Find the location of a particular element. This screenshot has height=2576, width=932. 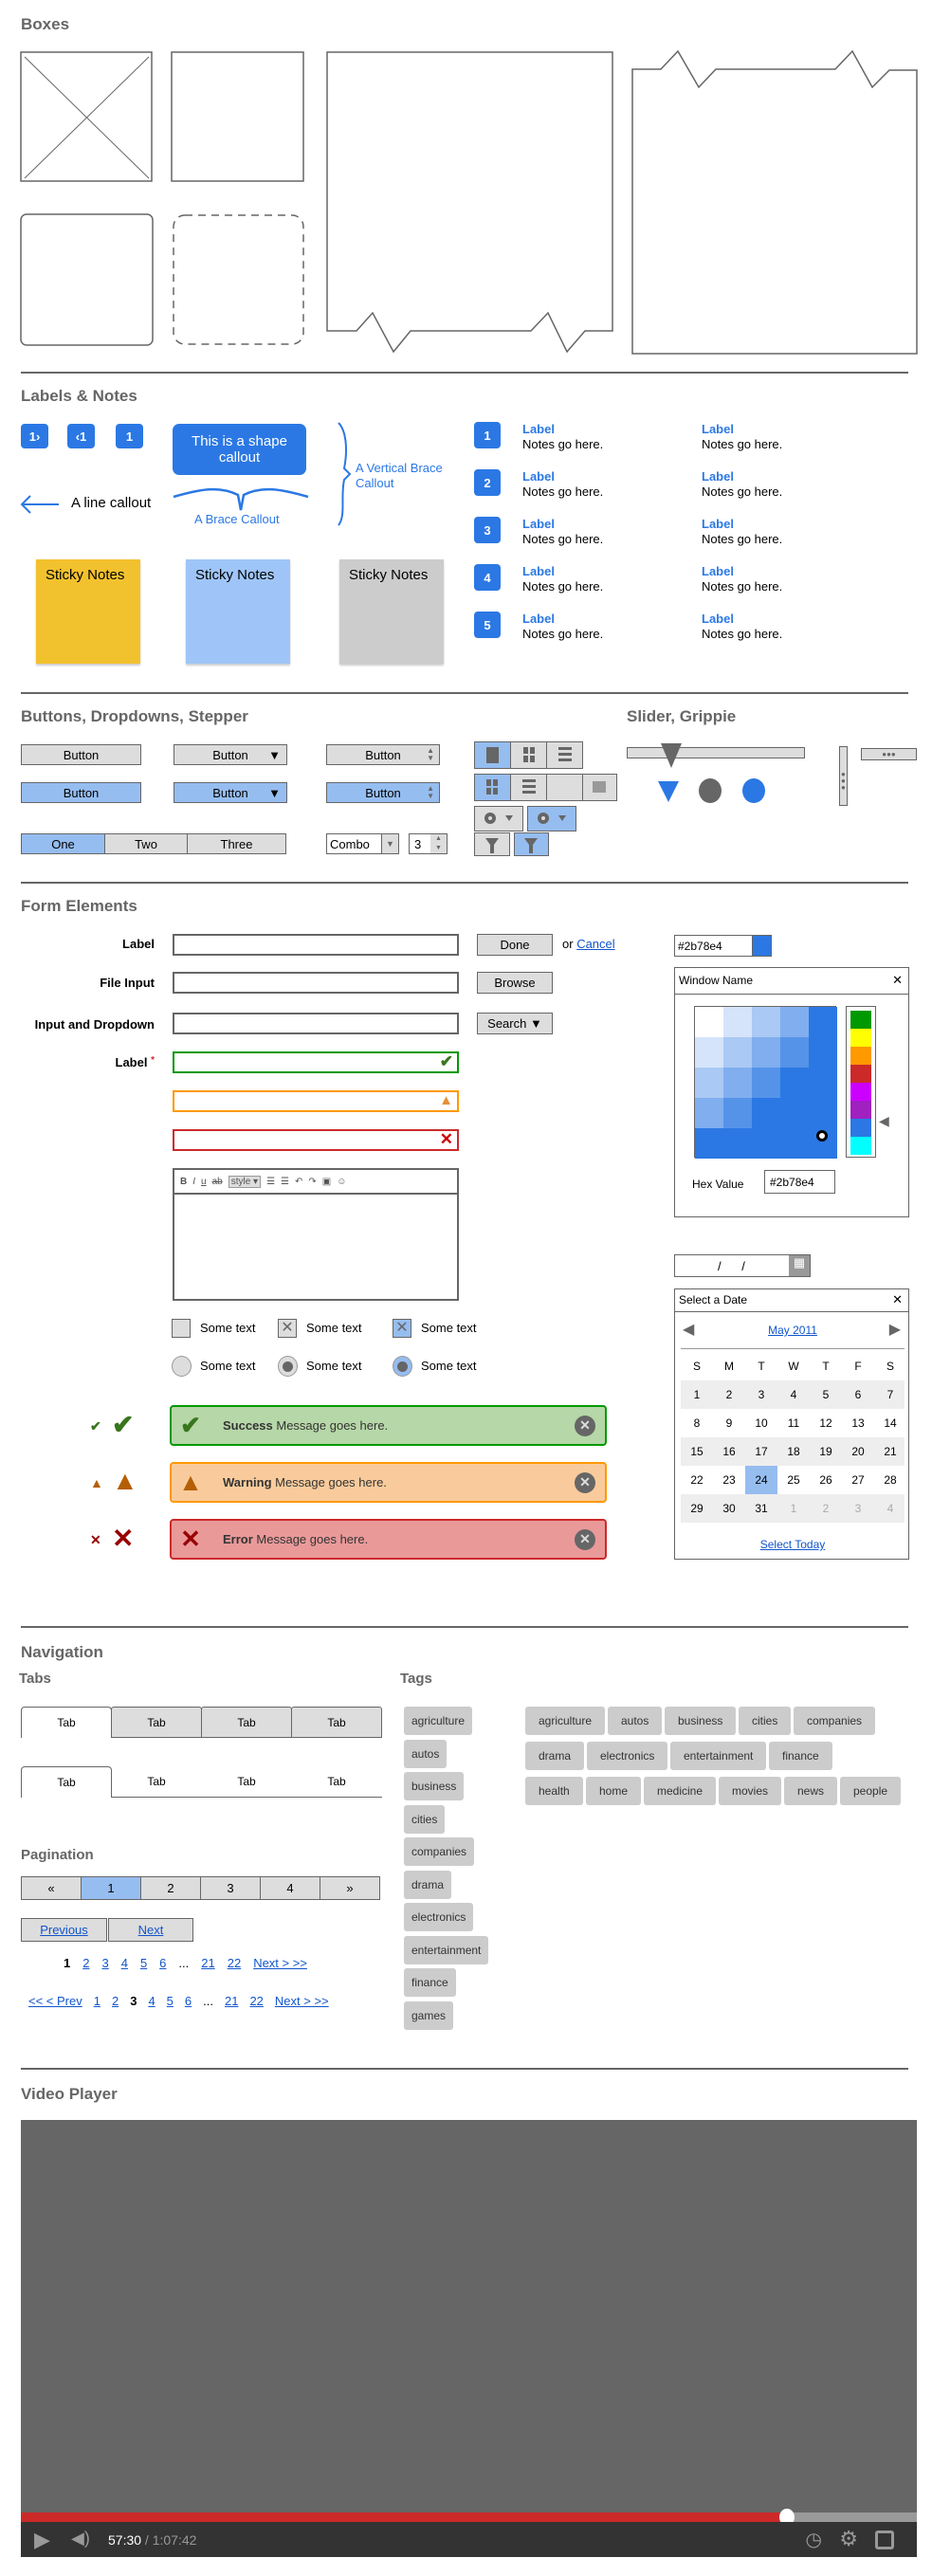

horizontal-grippie: ●●● is located at coordinates (889, 754).